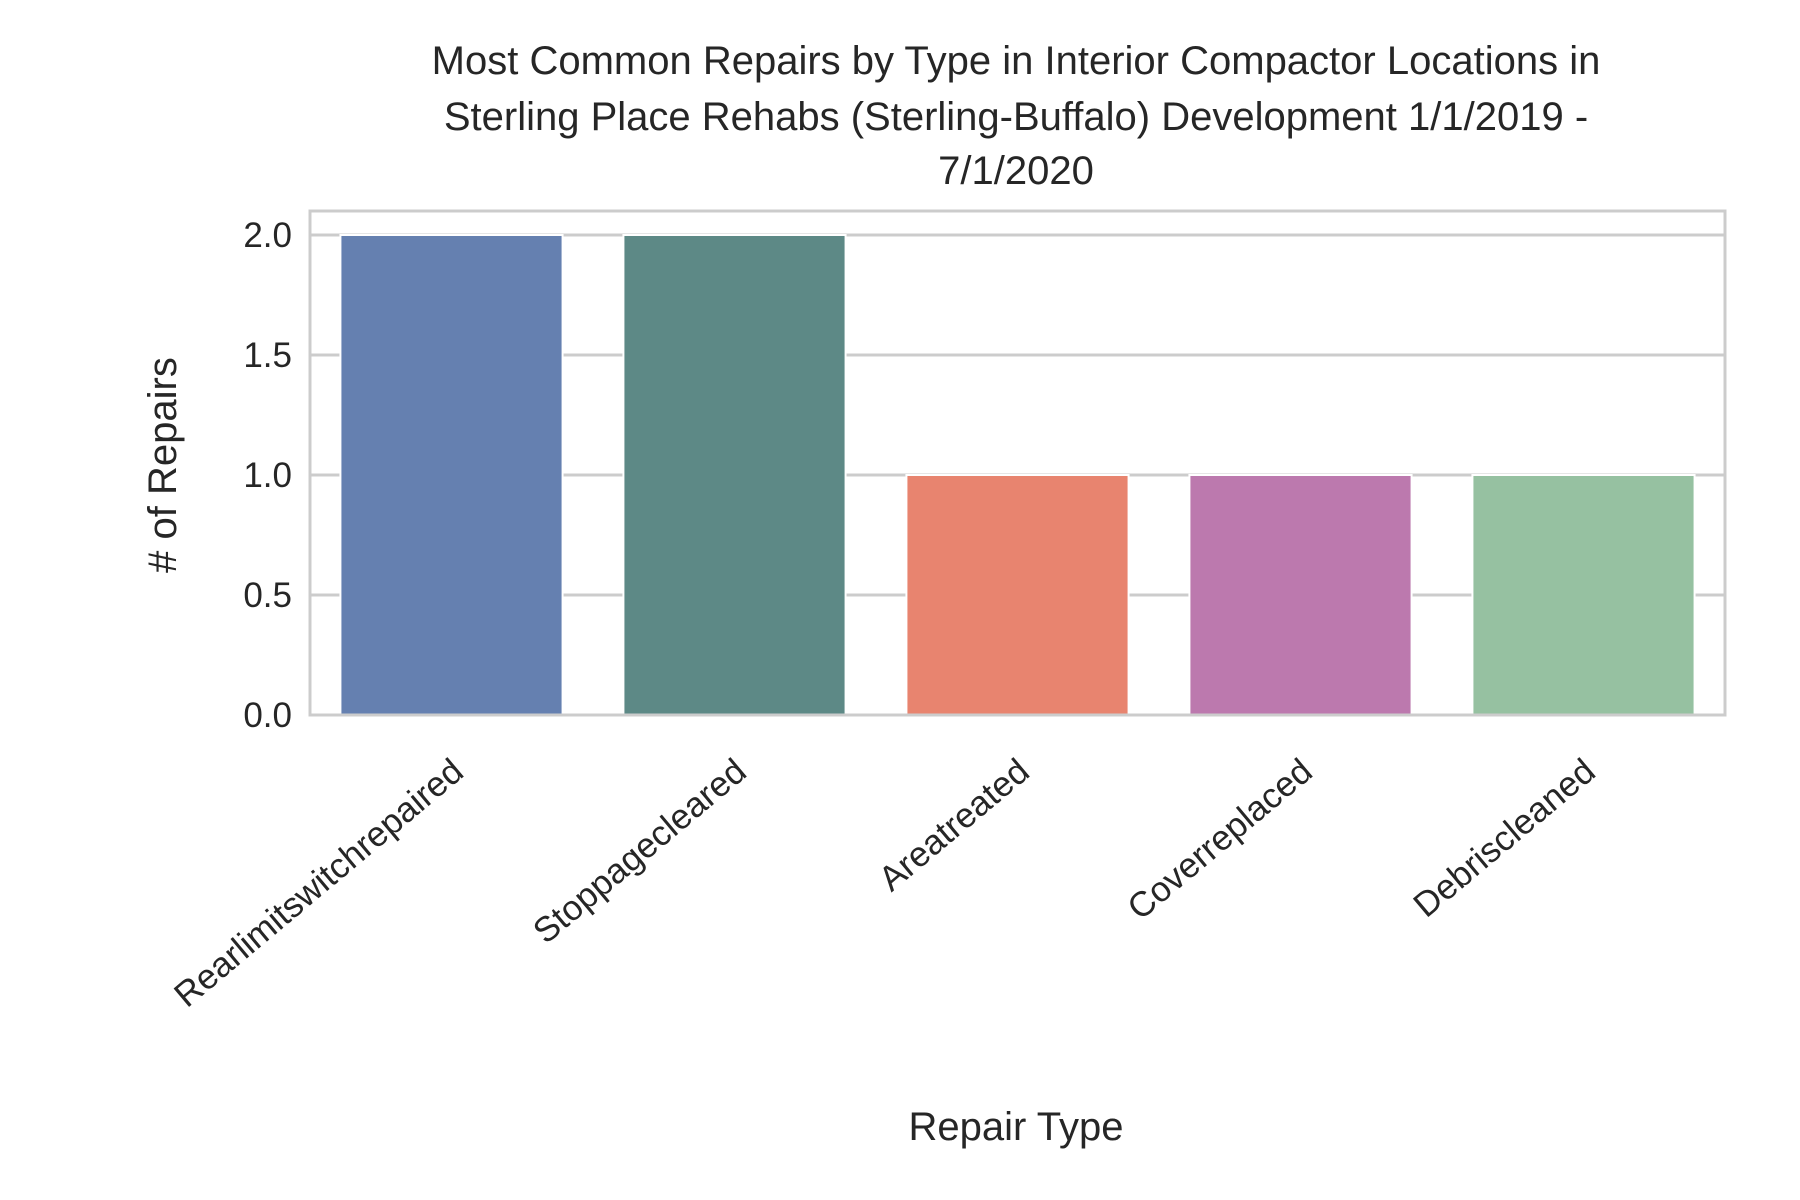  Describe the element at coordinates (267, 355) in the screenshot. I see `y-tick-label: 1.5` at that location.